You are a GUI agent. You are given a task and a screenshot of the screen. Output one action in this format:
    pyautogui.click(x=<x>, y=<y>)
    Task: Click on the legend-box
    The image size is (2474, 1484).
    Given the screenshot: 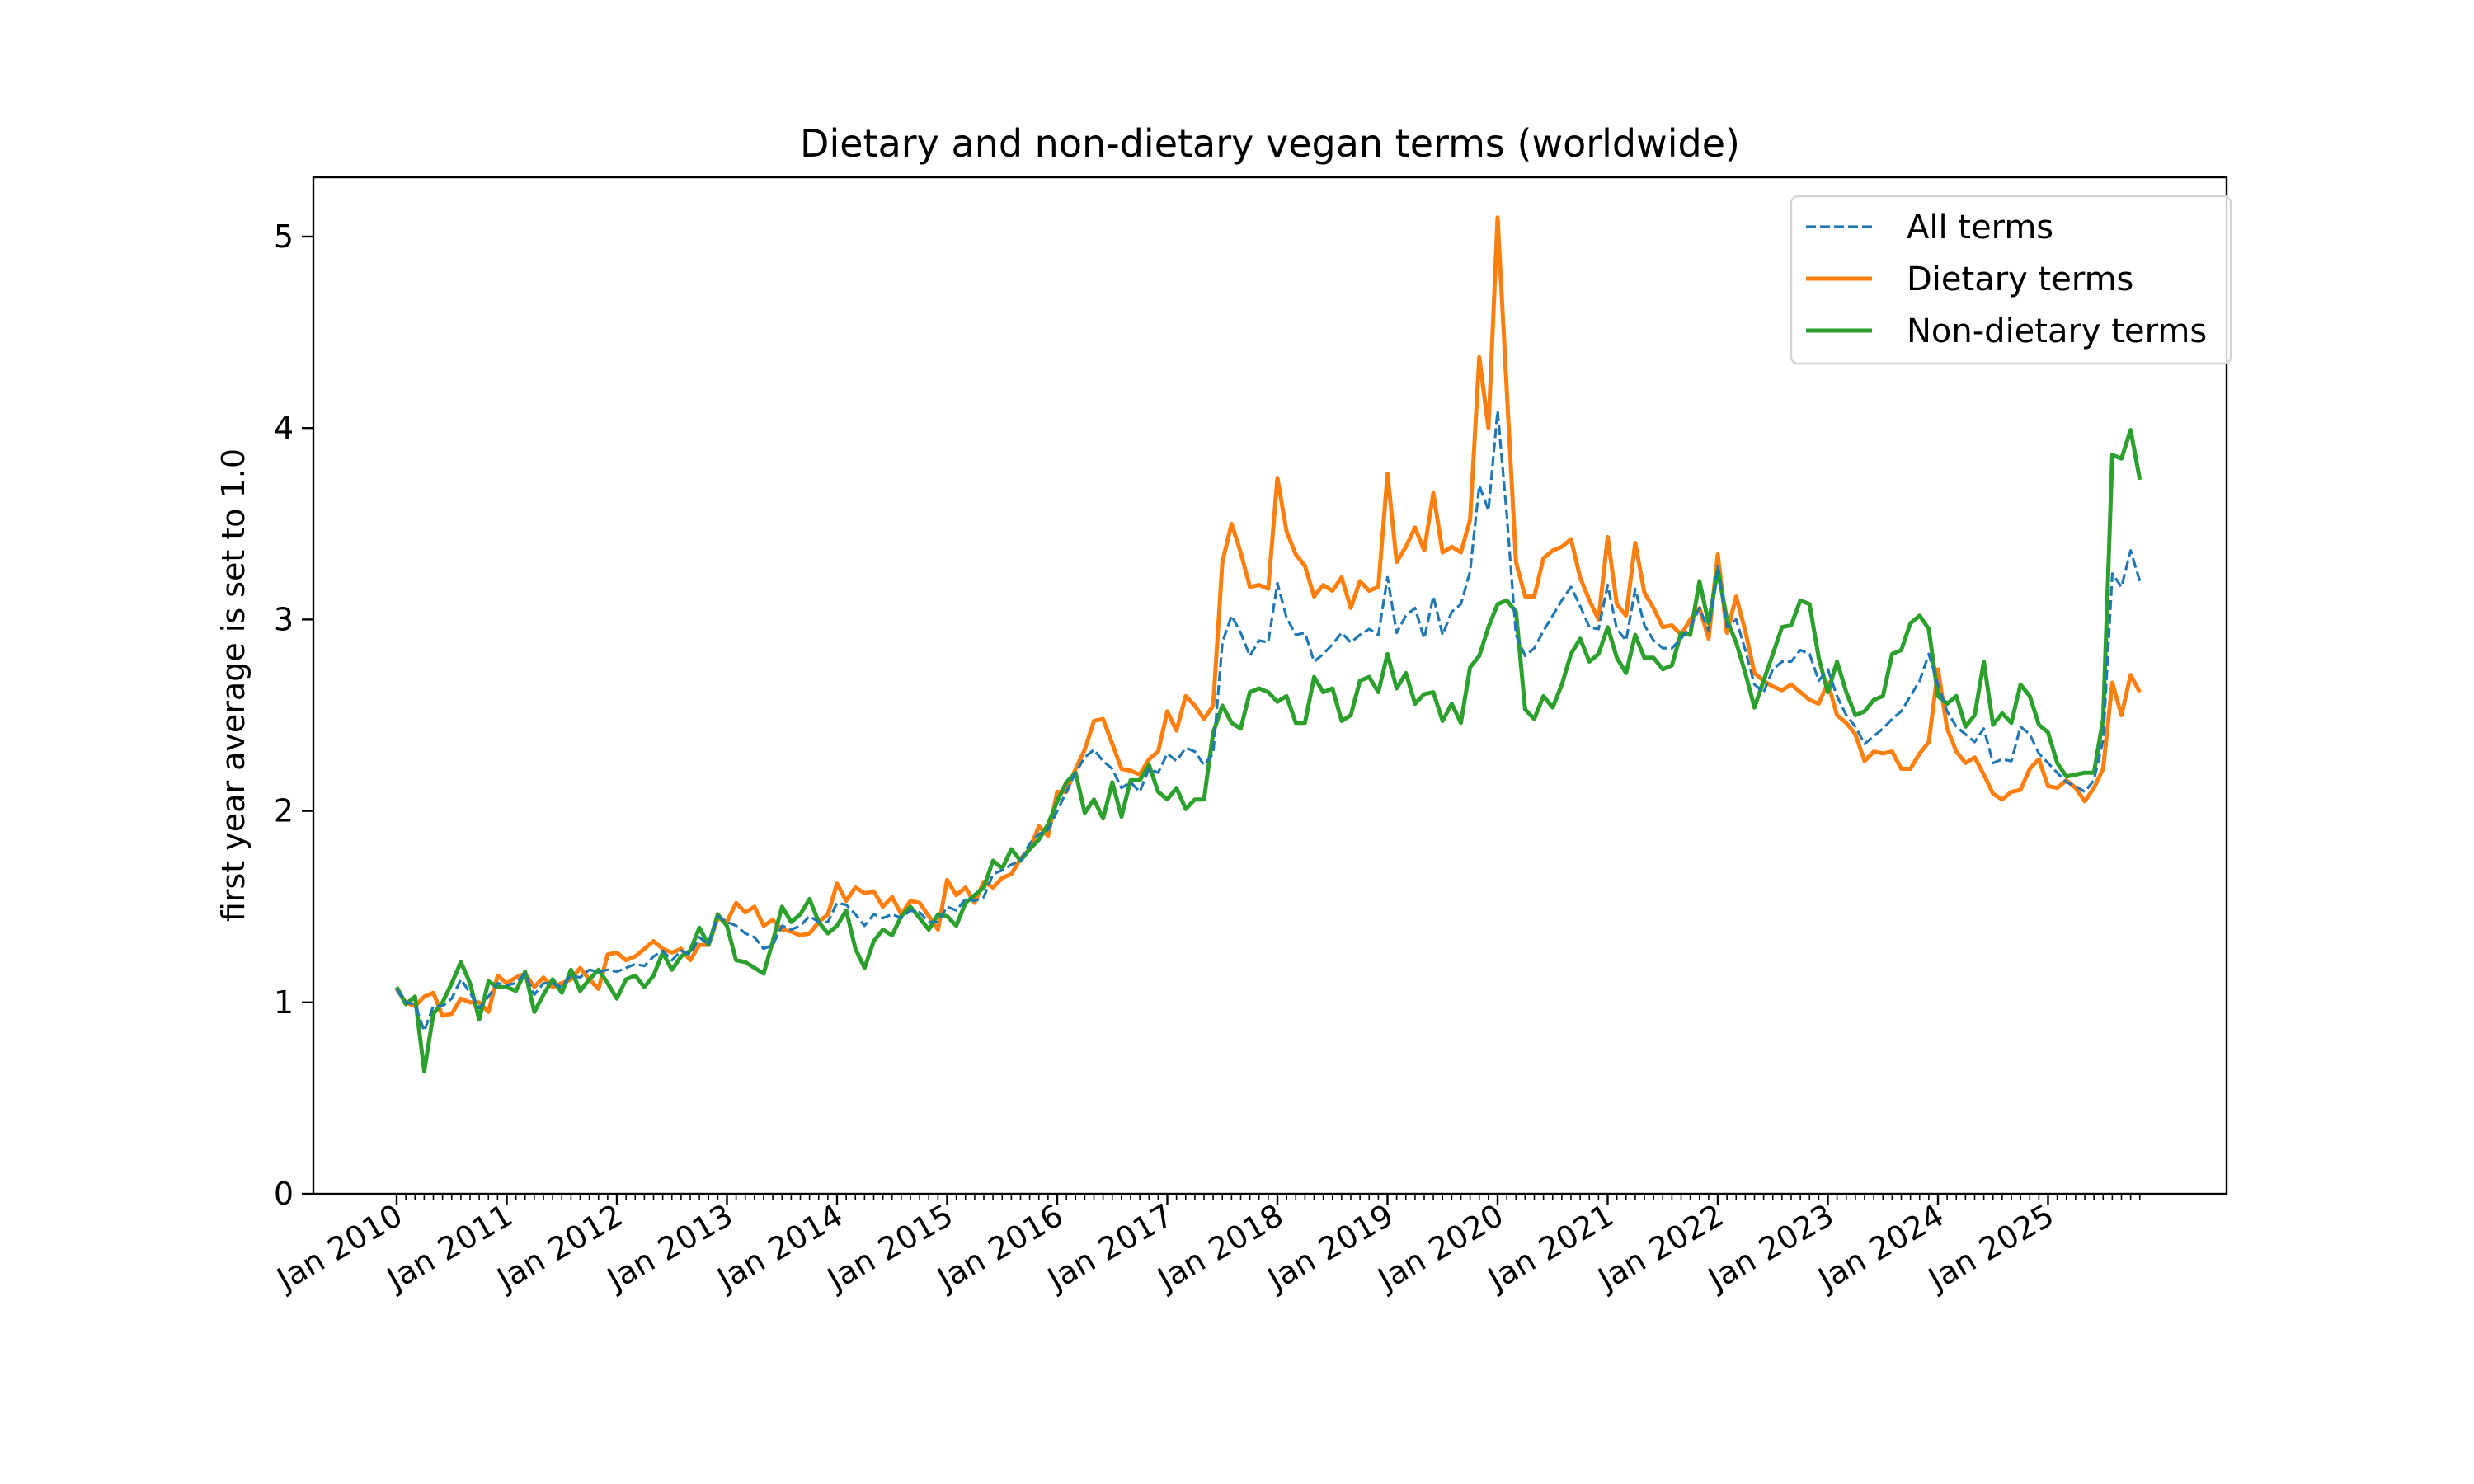 What is the action you would take?
    pyautogui.click(x=2011, y=280)
    